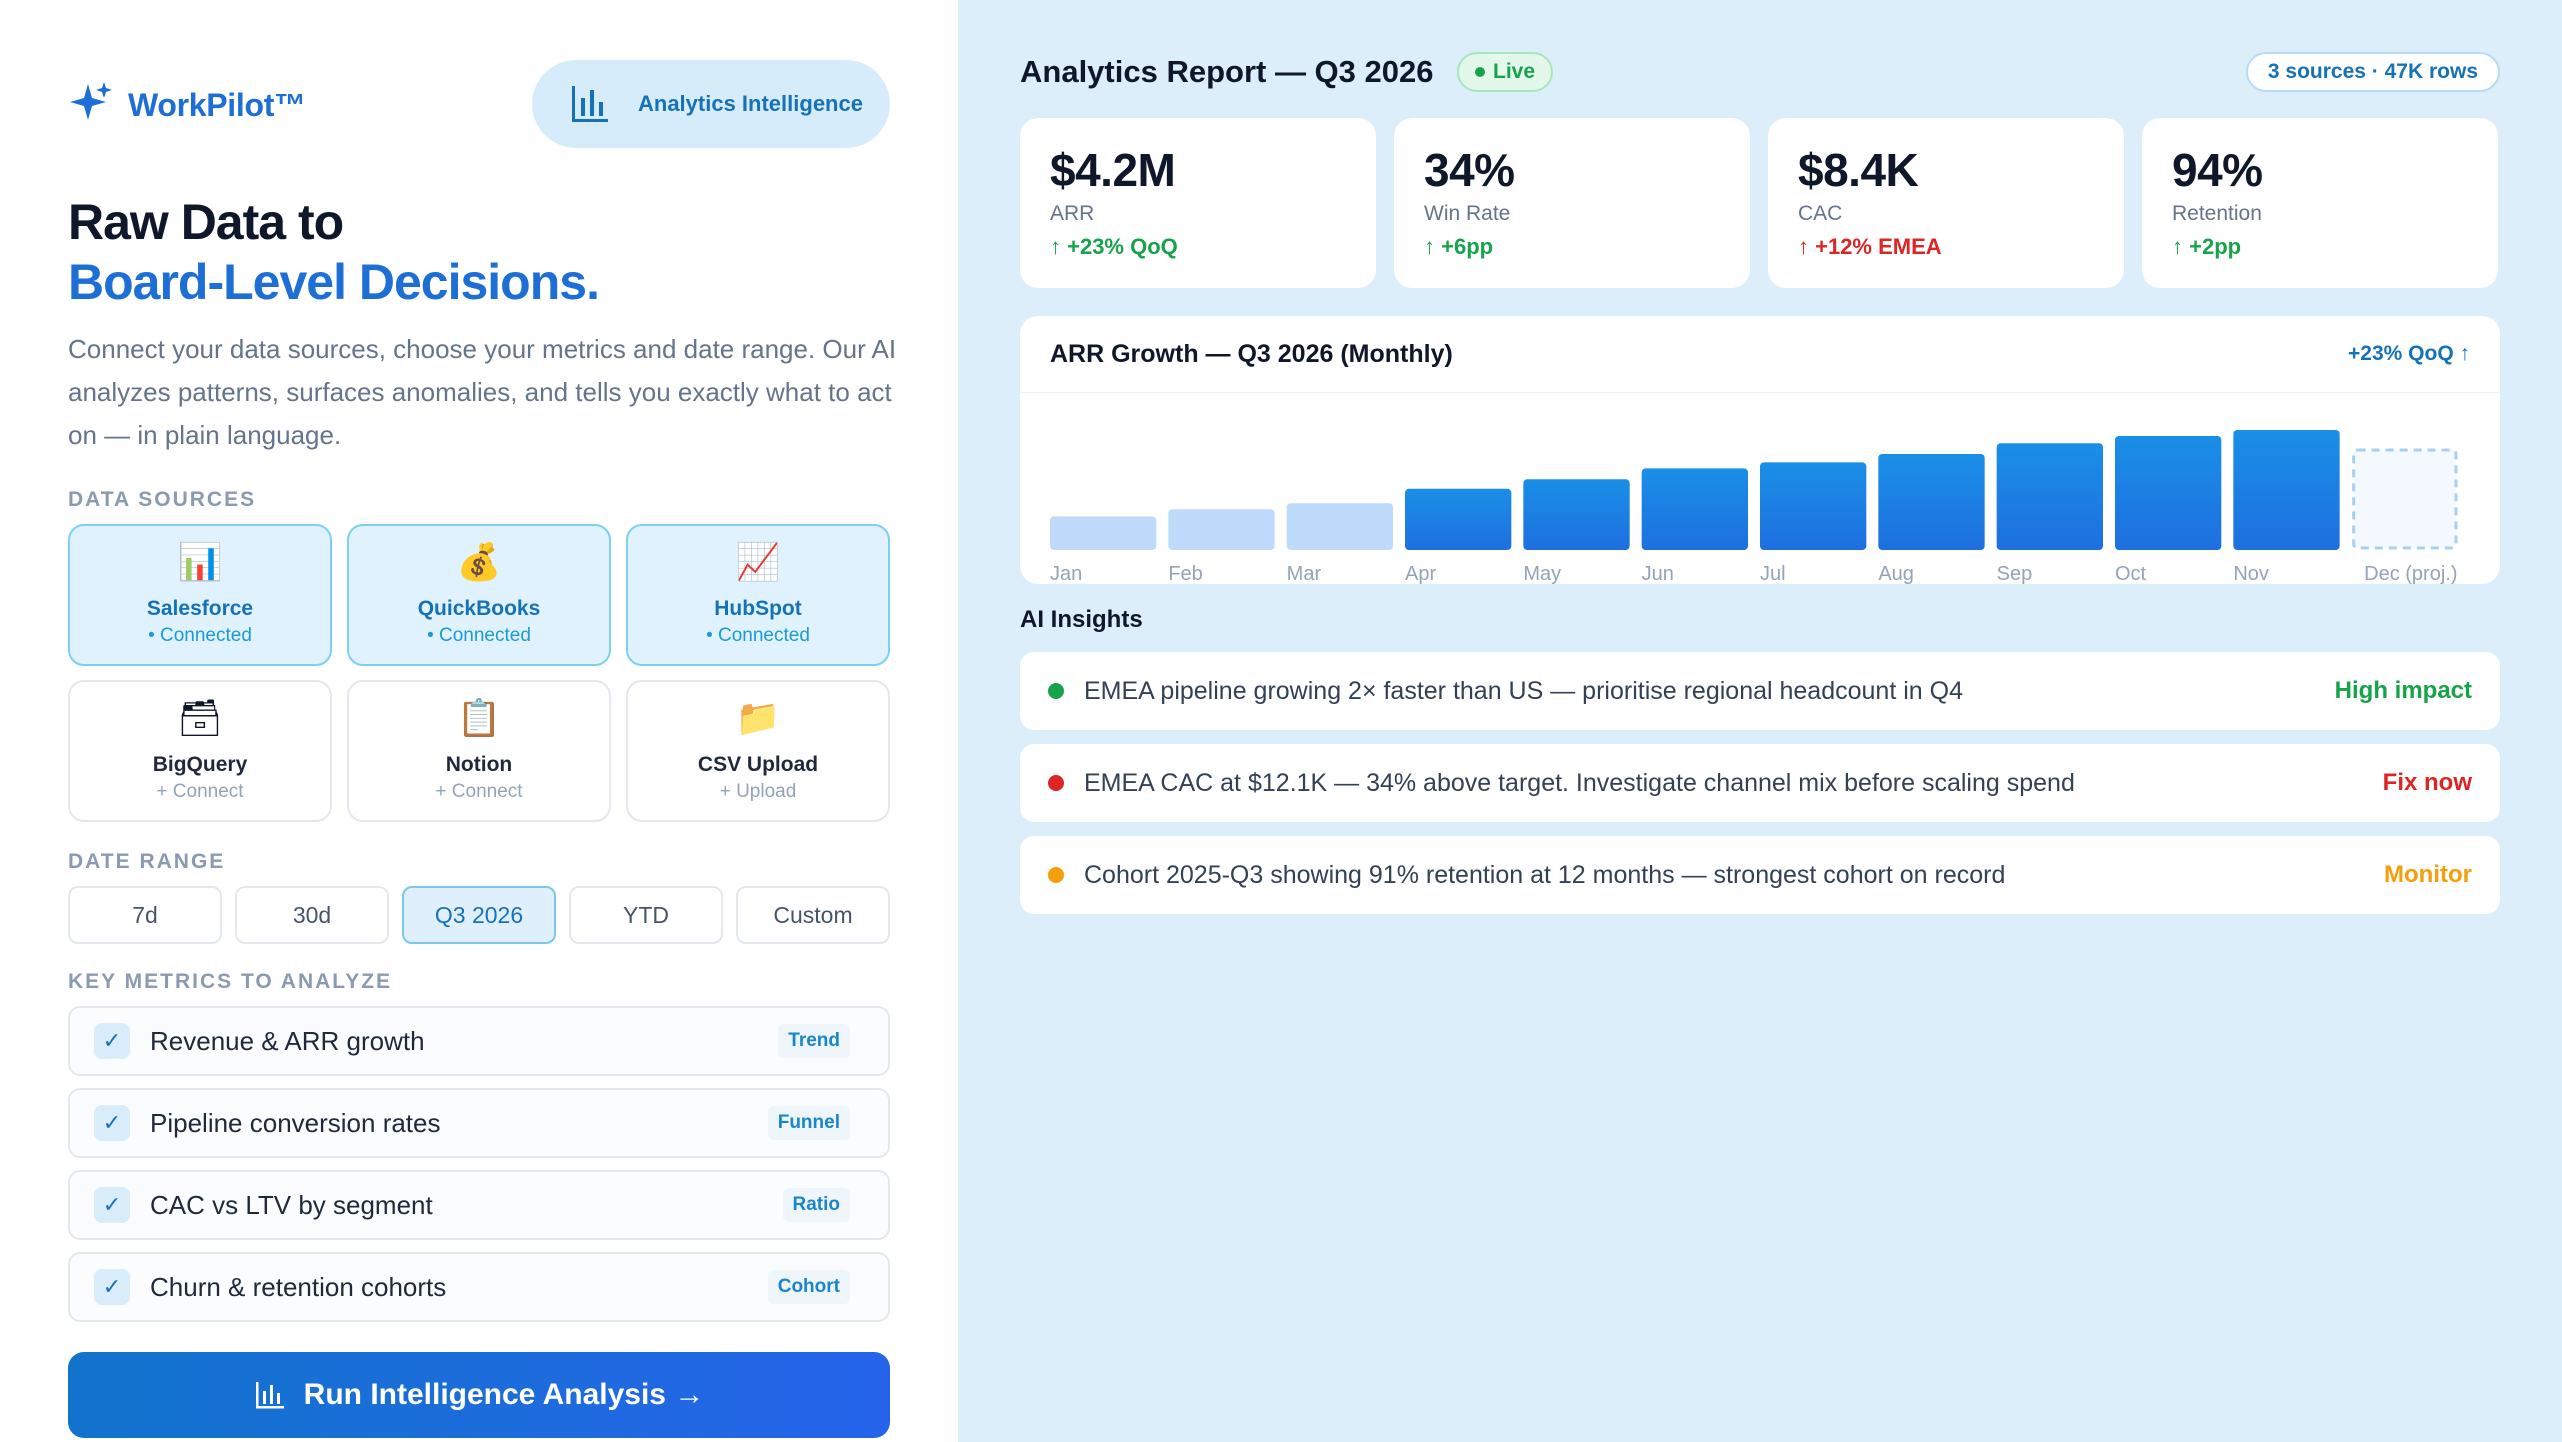 The height and width of the screenshot is (1442, 2562). I want to click on bar-jan, so click(1103, 533).